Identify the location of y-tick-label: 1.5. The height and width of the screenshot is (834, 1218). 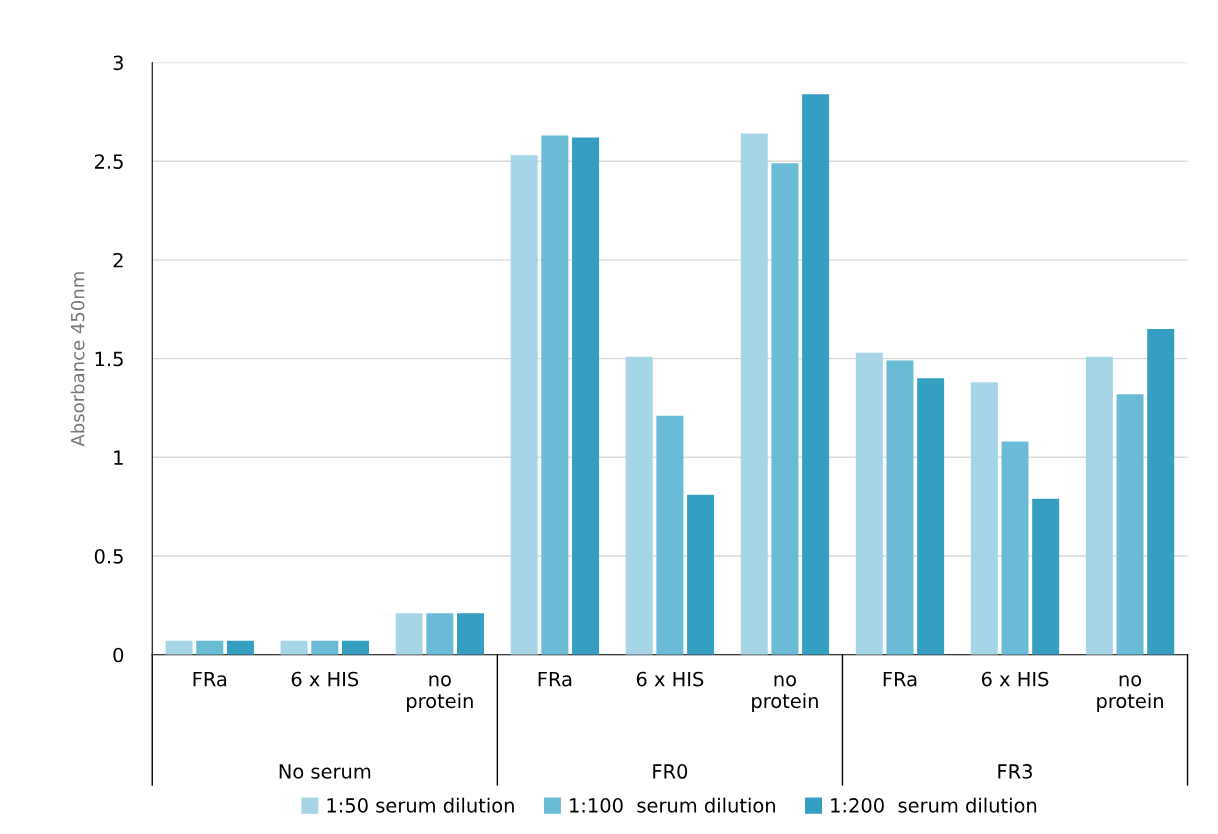
(109, 359).